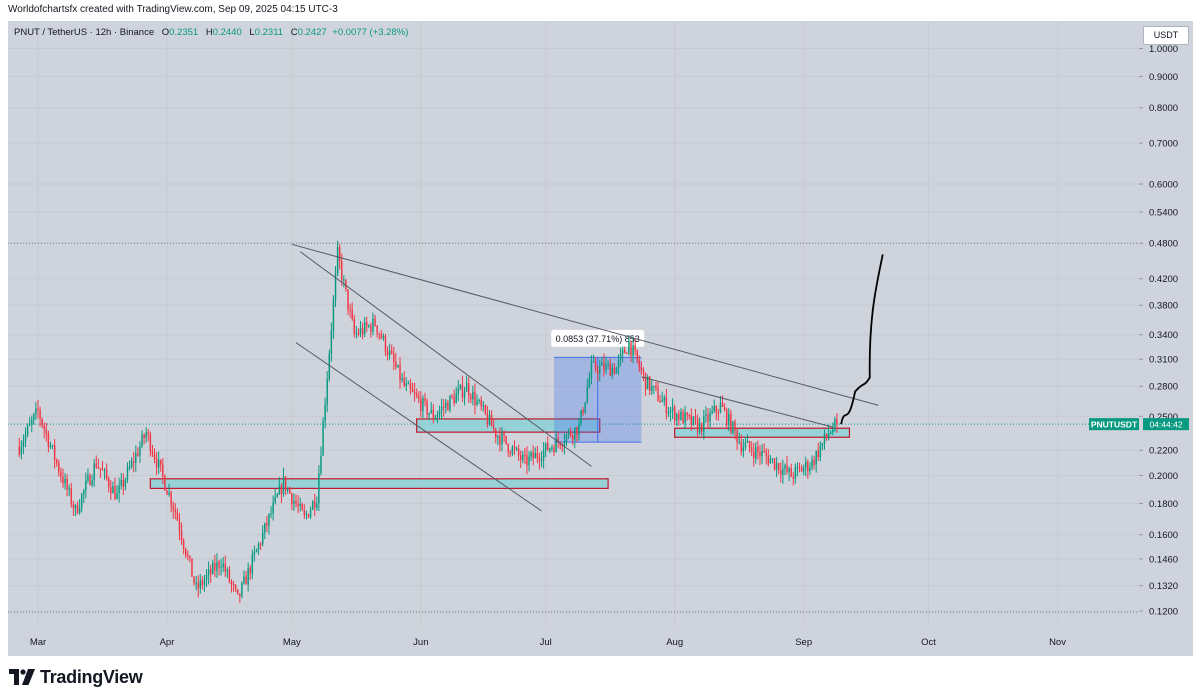  Describe the element at coordinates (84, 32) in the screenshot. I see `legend-symbol: PNUT / TetherUS · 12h · Binance` at that location.